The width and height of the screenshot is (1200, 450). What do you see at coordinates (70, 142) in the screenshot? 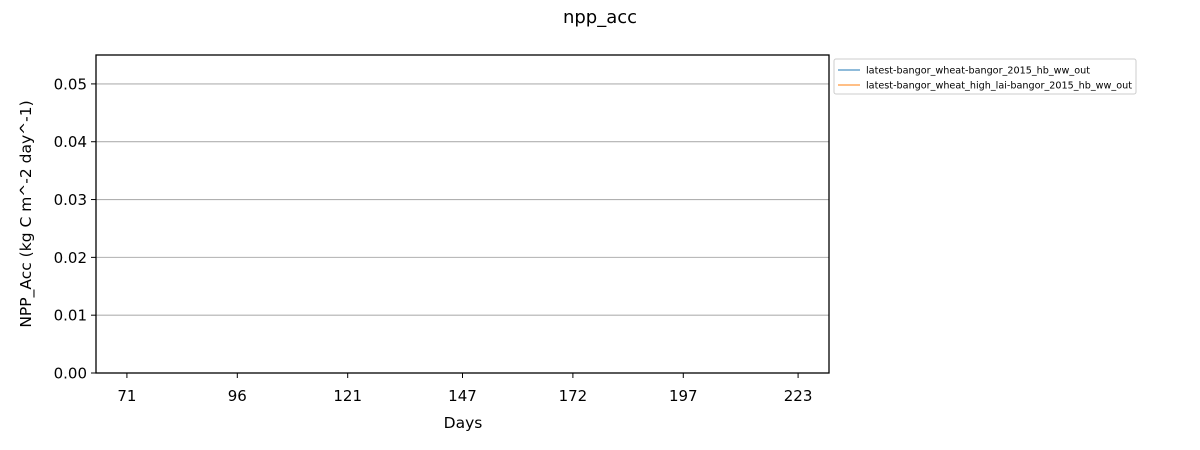
I see `y-tick-label: 0.04` at bounding box center [70, 142].